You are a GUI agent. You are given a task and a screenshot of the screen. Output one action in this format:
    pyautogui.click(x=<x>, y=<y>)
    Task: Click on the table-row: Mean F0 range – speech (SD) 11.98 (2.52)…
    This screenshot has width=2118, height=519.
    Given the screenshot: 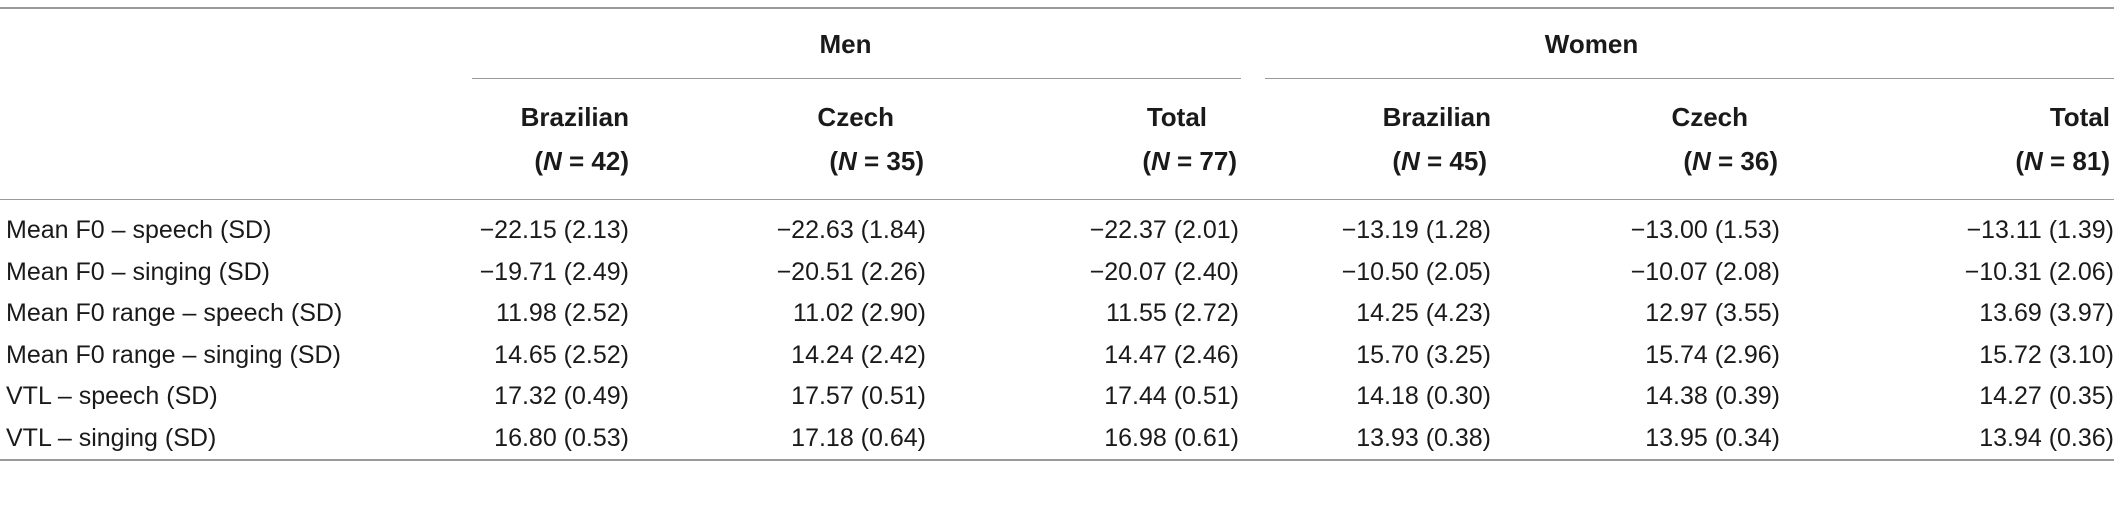 What is the action you would take?
    pyautogui.click(x=1057, y=314)
    